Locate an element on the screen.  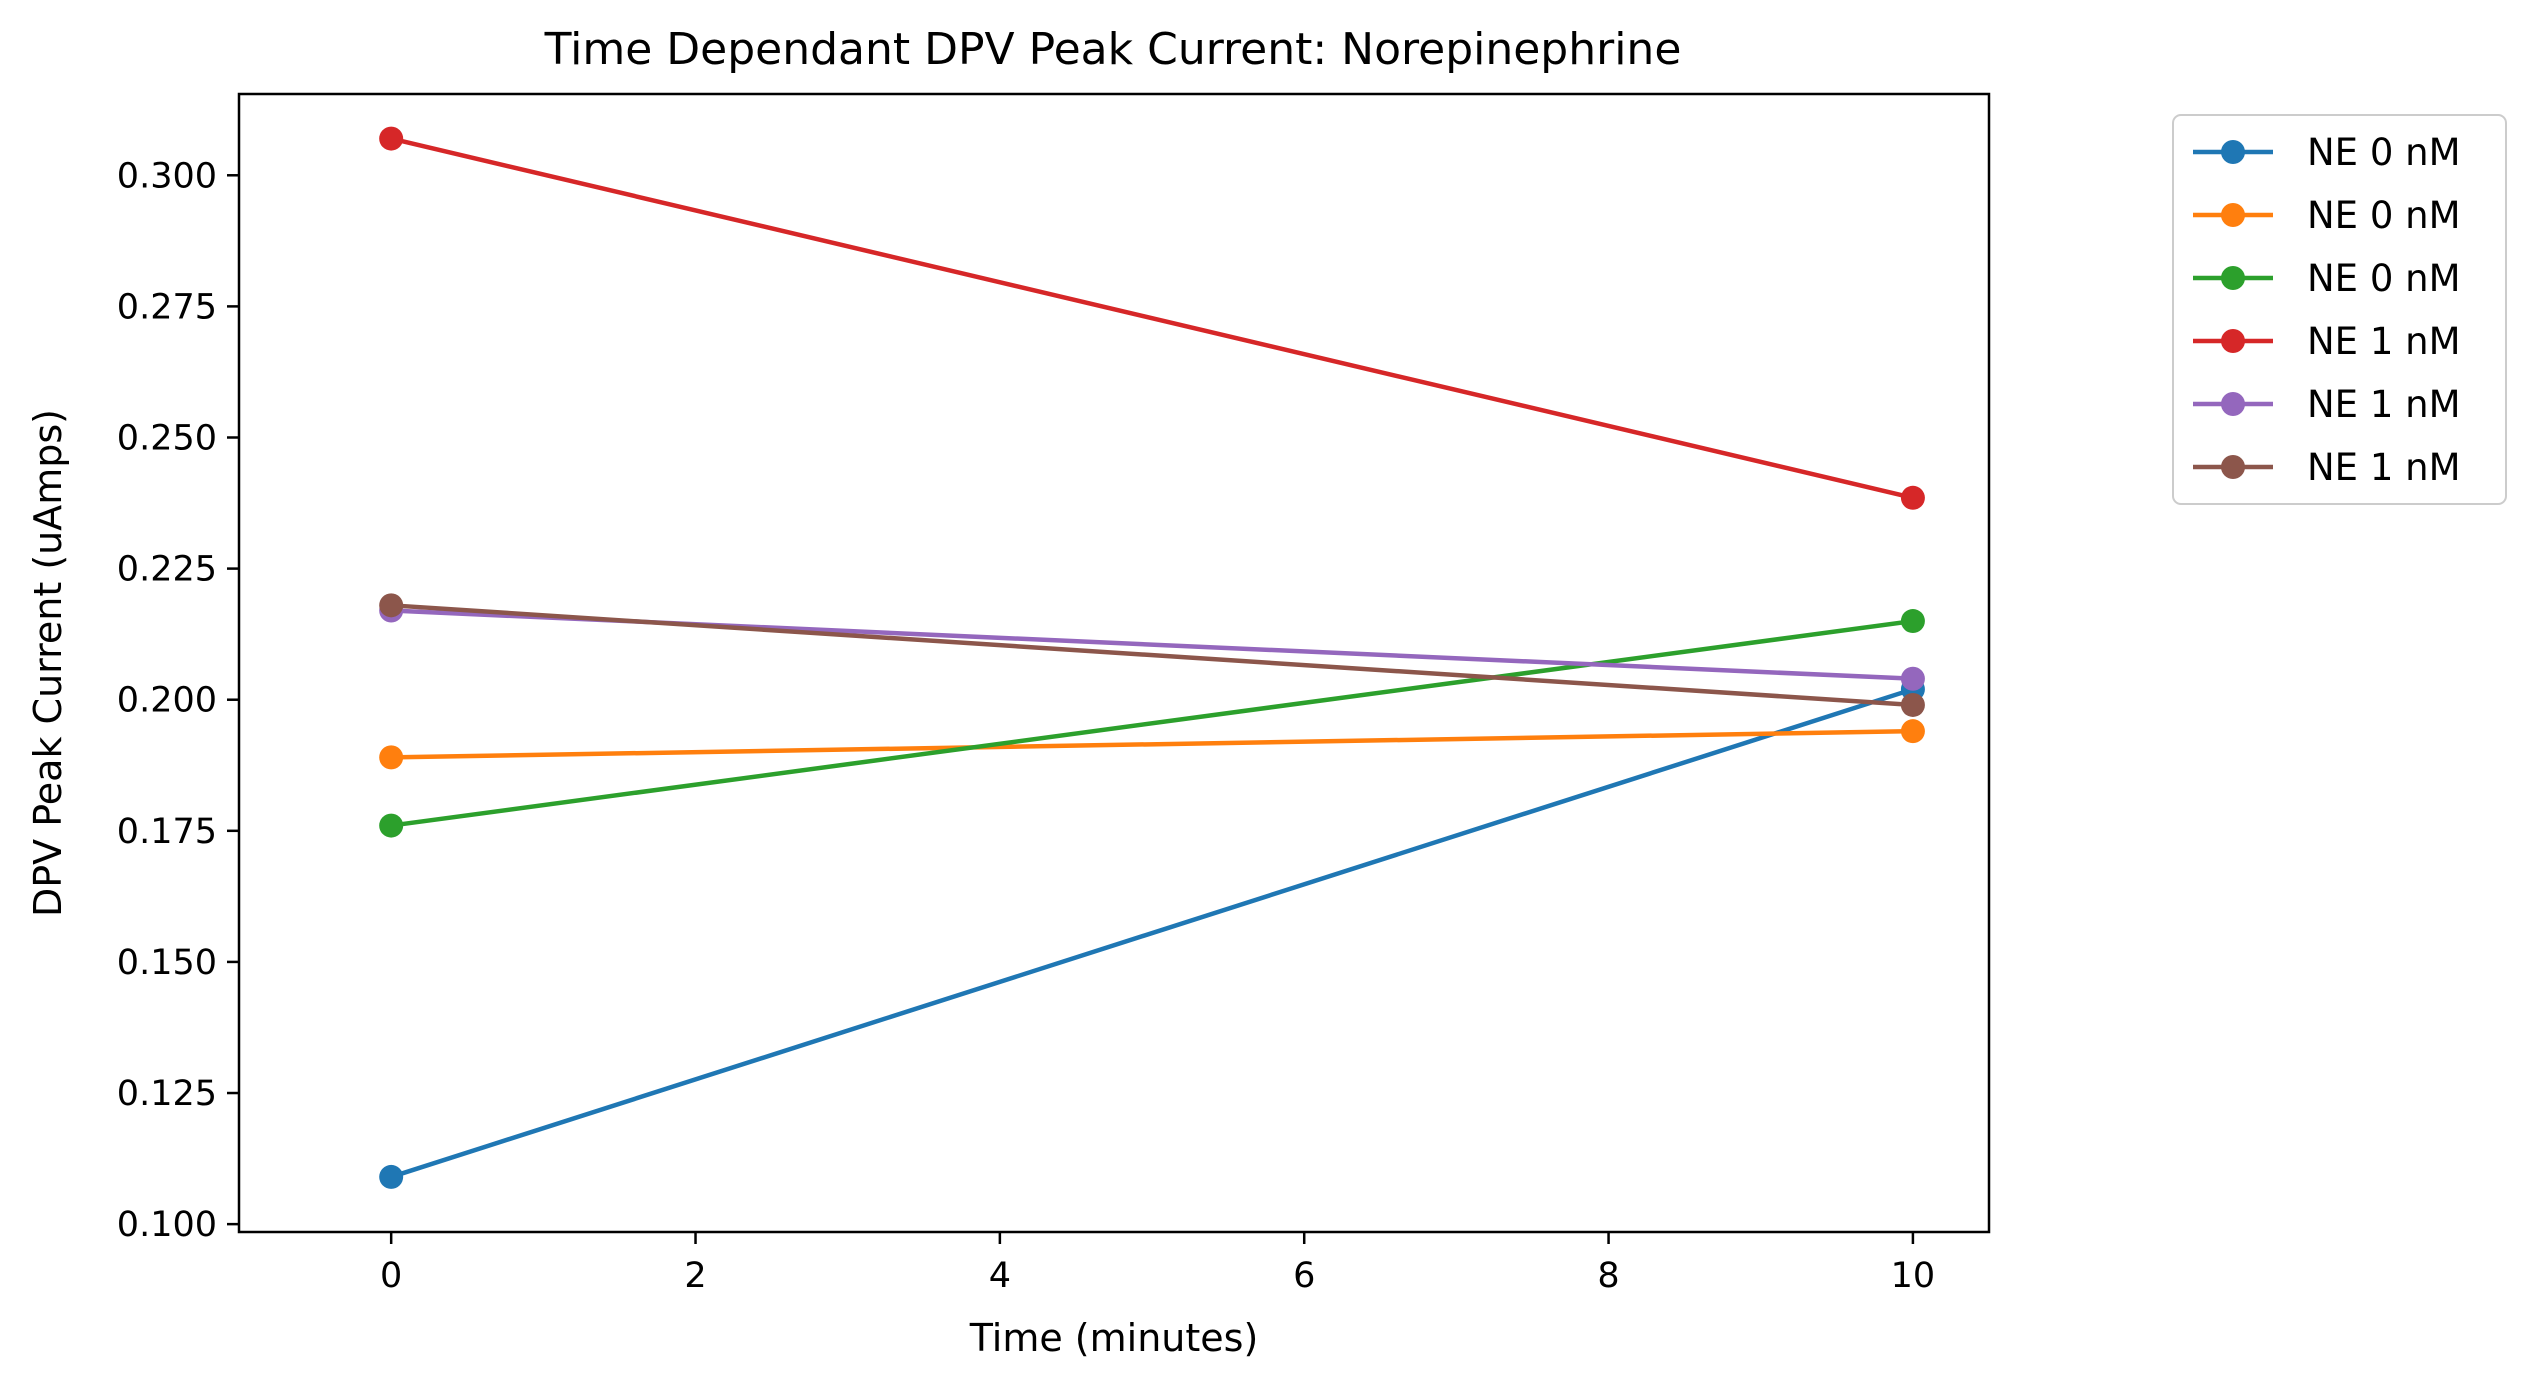
x-tick-label: 8 is located at coordinates (1608, 1276).